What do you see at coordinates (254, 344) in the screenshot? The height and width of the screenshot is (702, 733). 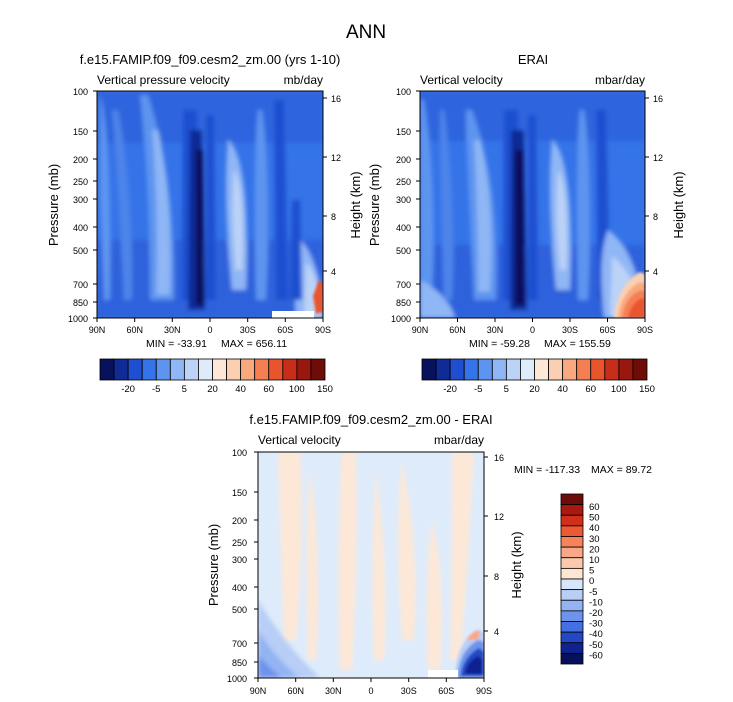 I see `max-label: MAX = 656.11` at bounding box center [254, 344].